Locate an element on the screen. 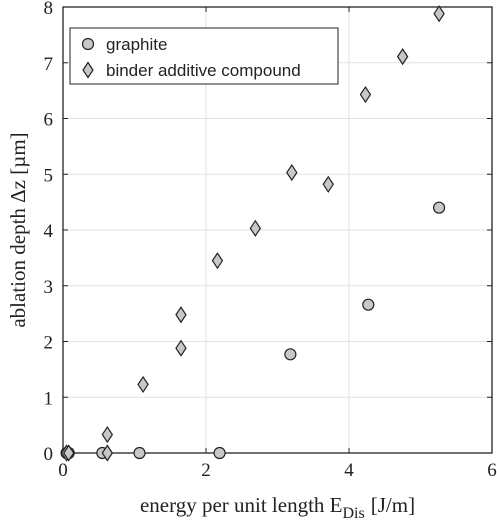 The height and width of the screenshot is (526, 497). y-tick-label: 2 is located at coordinates (49, 343).